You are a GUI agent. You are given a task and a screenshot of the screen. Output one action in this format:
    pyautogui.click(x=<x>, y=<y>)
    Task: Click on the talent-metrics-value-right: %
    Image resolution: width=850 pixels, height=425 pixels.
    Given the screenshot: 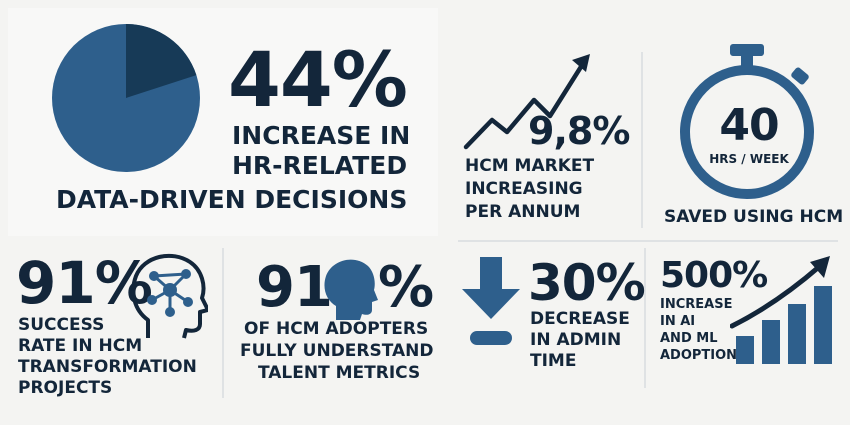 What is the action you would take?
    pyautogui.click(x=406, y=287)
    